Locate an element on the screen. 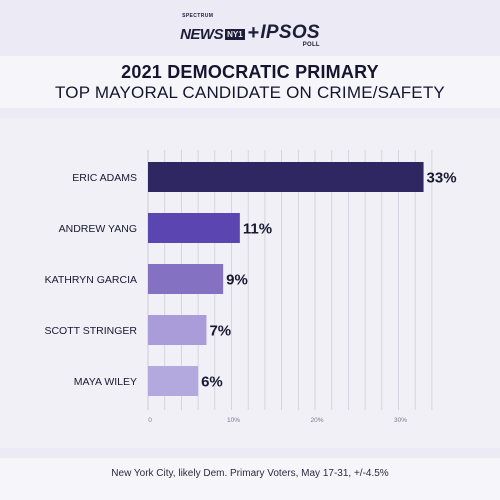 The width and height of the screenshot is (500, 500). x-tick-label: 0 is located at coordinates (150, 420).